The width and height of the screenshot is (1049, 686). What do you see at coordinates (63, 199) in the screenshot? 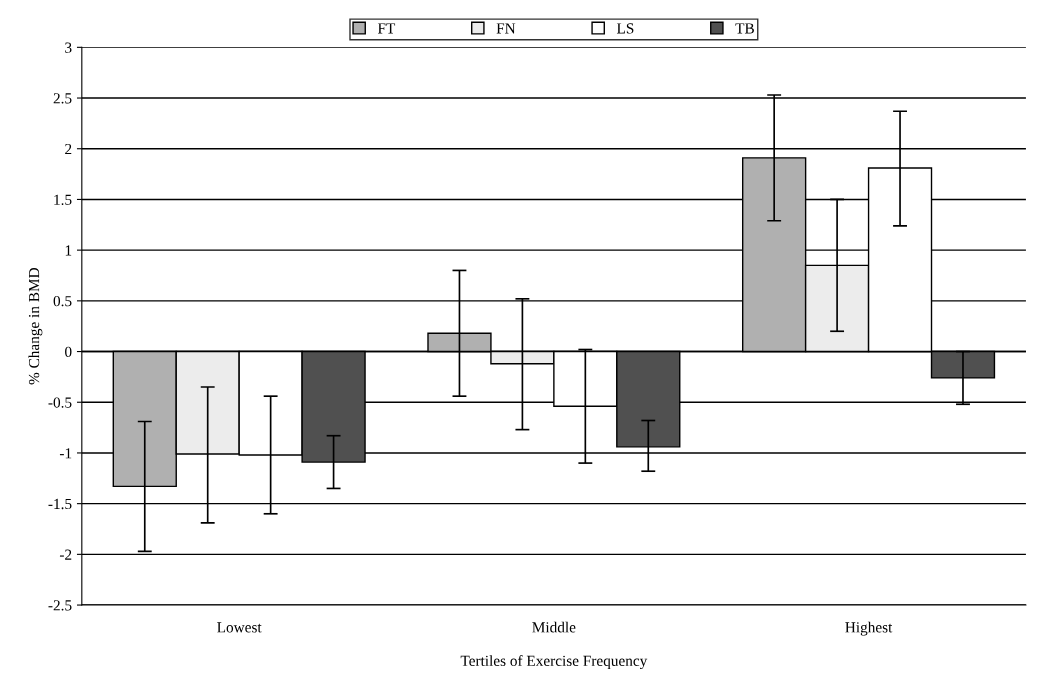
I see `y-tick-label: 1.5` at bounding box center [63, 199].